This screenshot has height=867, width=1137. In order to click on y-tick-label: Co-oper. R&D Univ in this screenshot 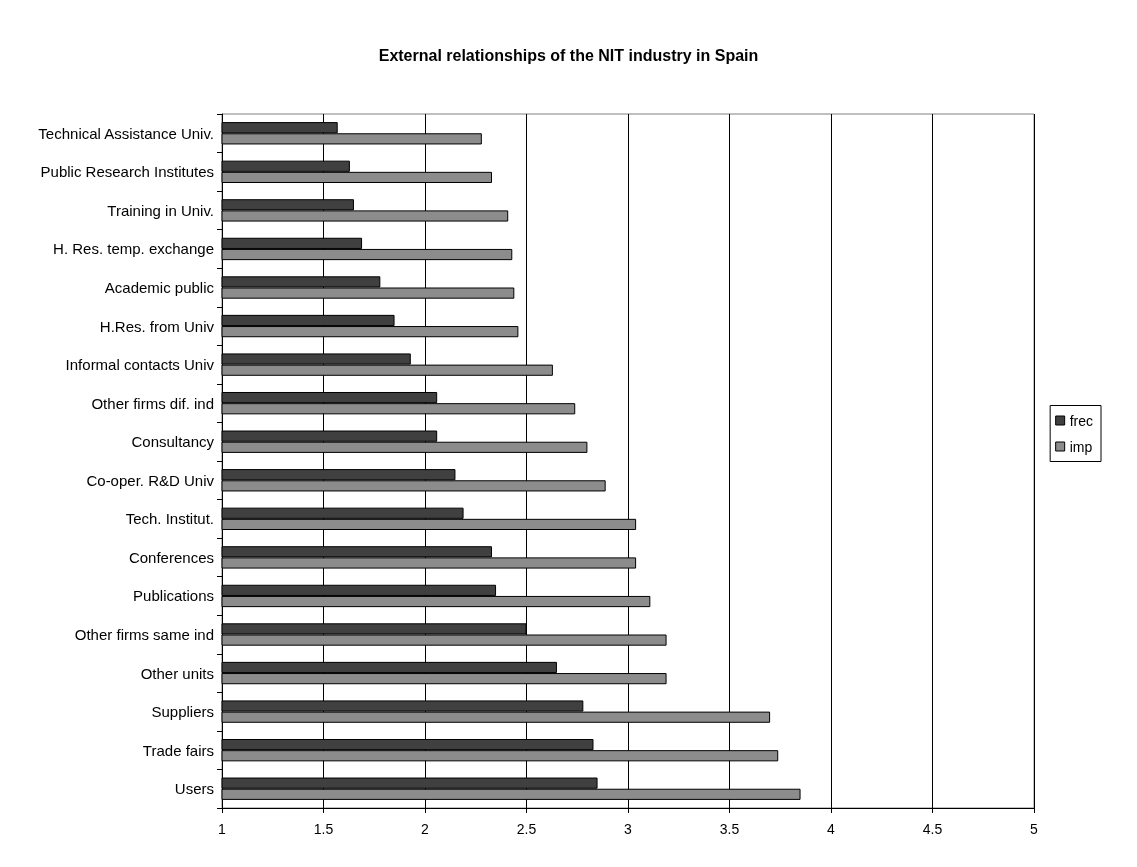, I will do `click(150, 480)`.